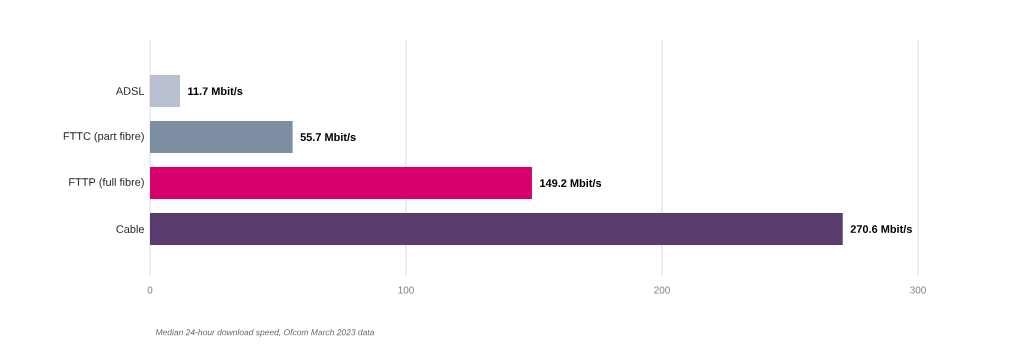 The image size is (1024, 360). What do you see at coordinates (130, 229) in the screenshot?
I see `y-tick-label: Cable` at bounding box center [130, 229].